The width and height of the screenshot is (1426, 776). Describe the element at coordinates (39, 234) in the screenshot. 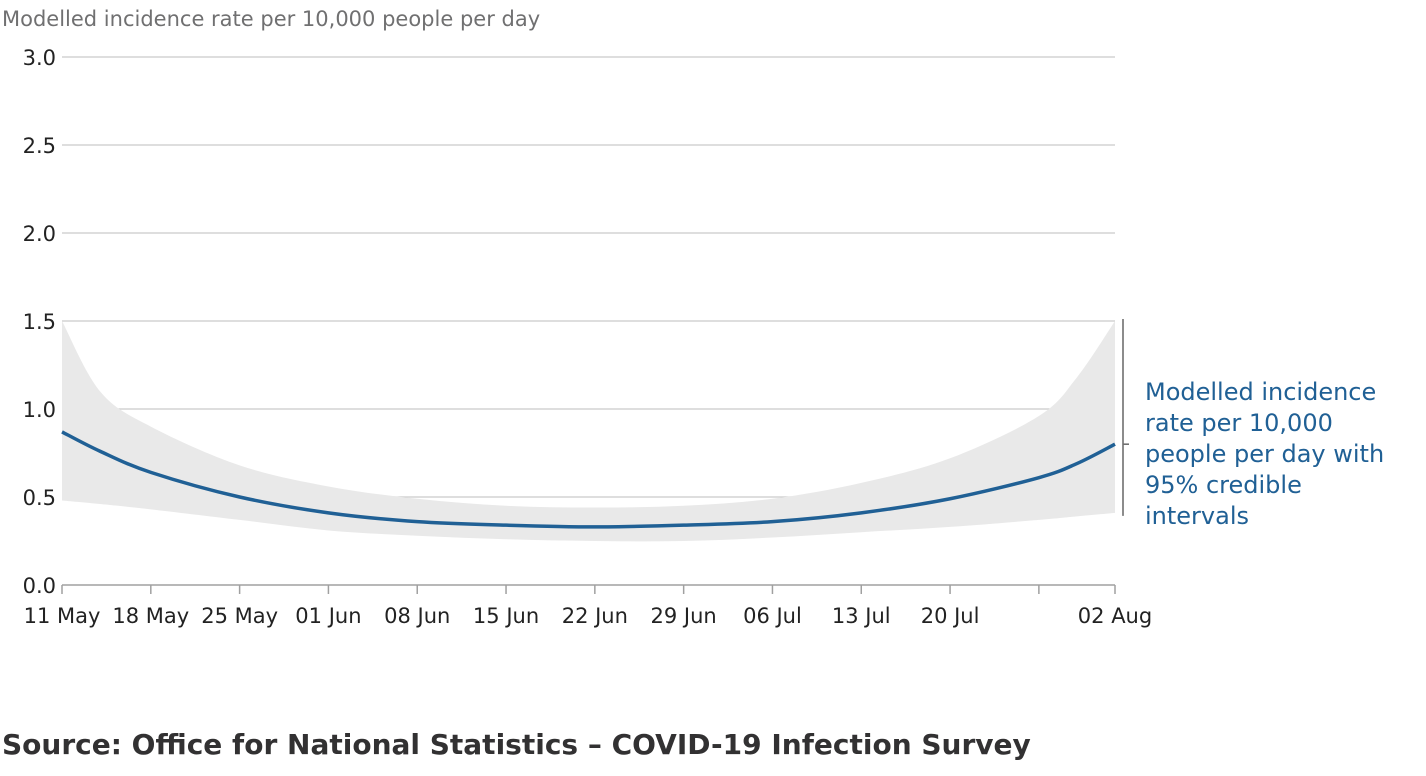

I see `y-tick-label: 2.0` at that location.